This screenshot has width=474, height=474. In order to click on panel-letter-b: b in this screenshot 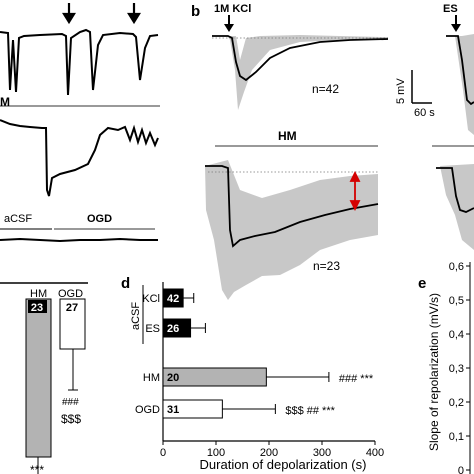, I will do `click(195, 11)`.